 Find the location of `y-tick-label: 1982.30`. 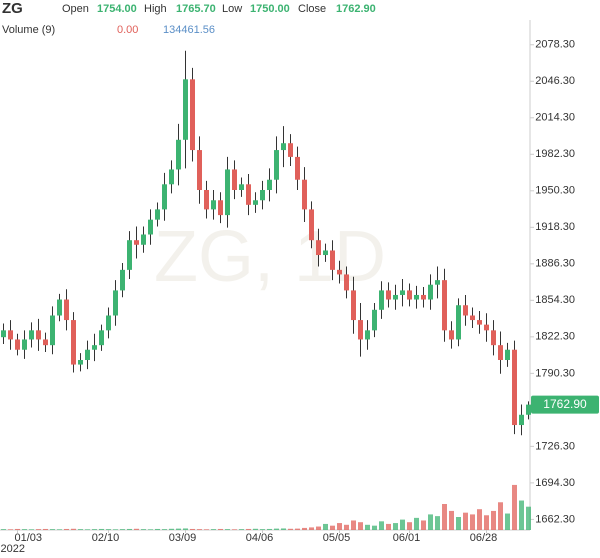

y-tick-label: 1982.30 is located at coordinates (555, 154).